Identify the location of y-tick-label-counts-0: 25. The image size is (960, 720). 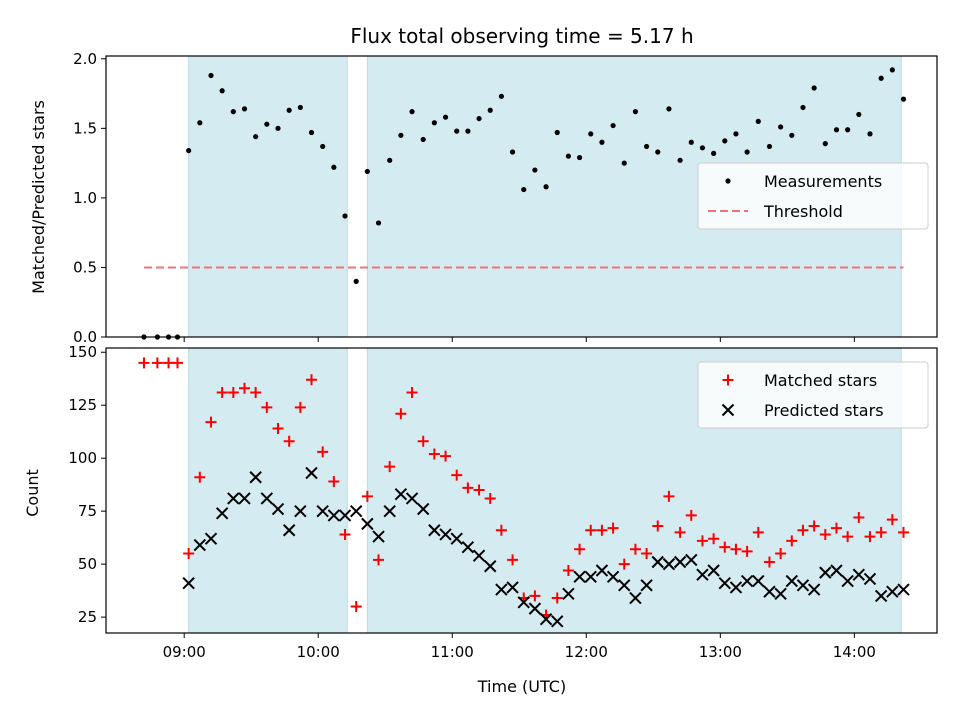
(87, 617).